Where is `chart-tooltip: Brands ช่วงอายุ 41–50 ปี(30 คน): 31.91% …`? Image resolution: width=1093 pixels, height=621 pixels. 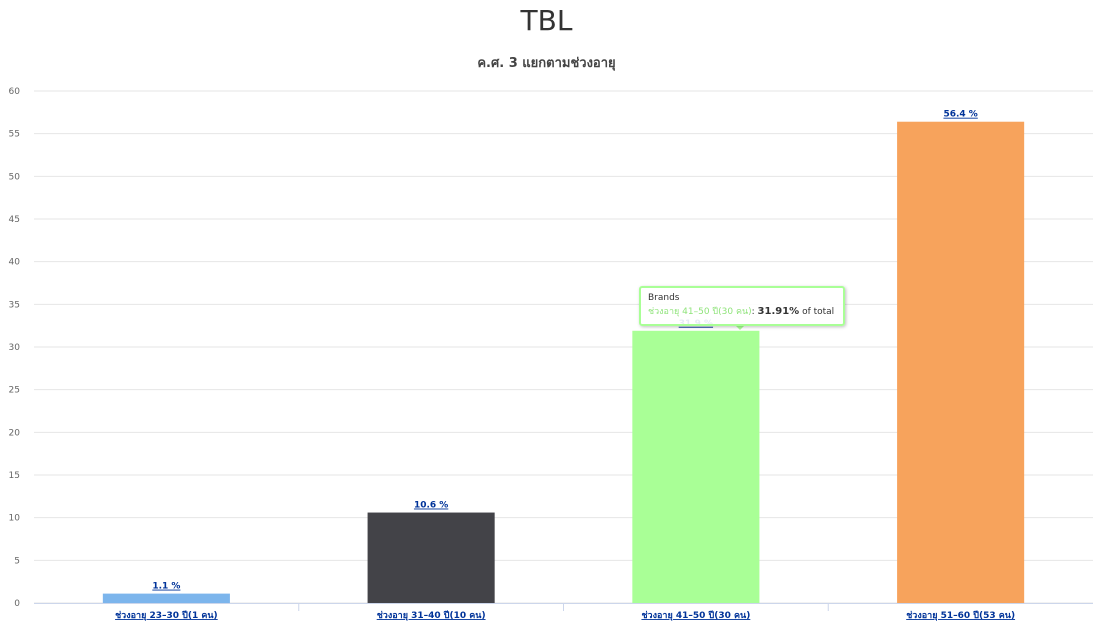 chart-tooltip: Brands ช่วงอายุ 41–50 ปี(30 คน): 31.91% … is located at coordinates (742, 306).